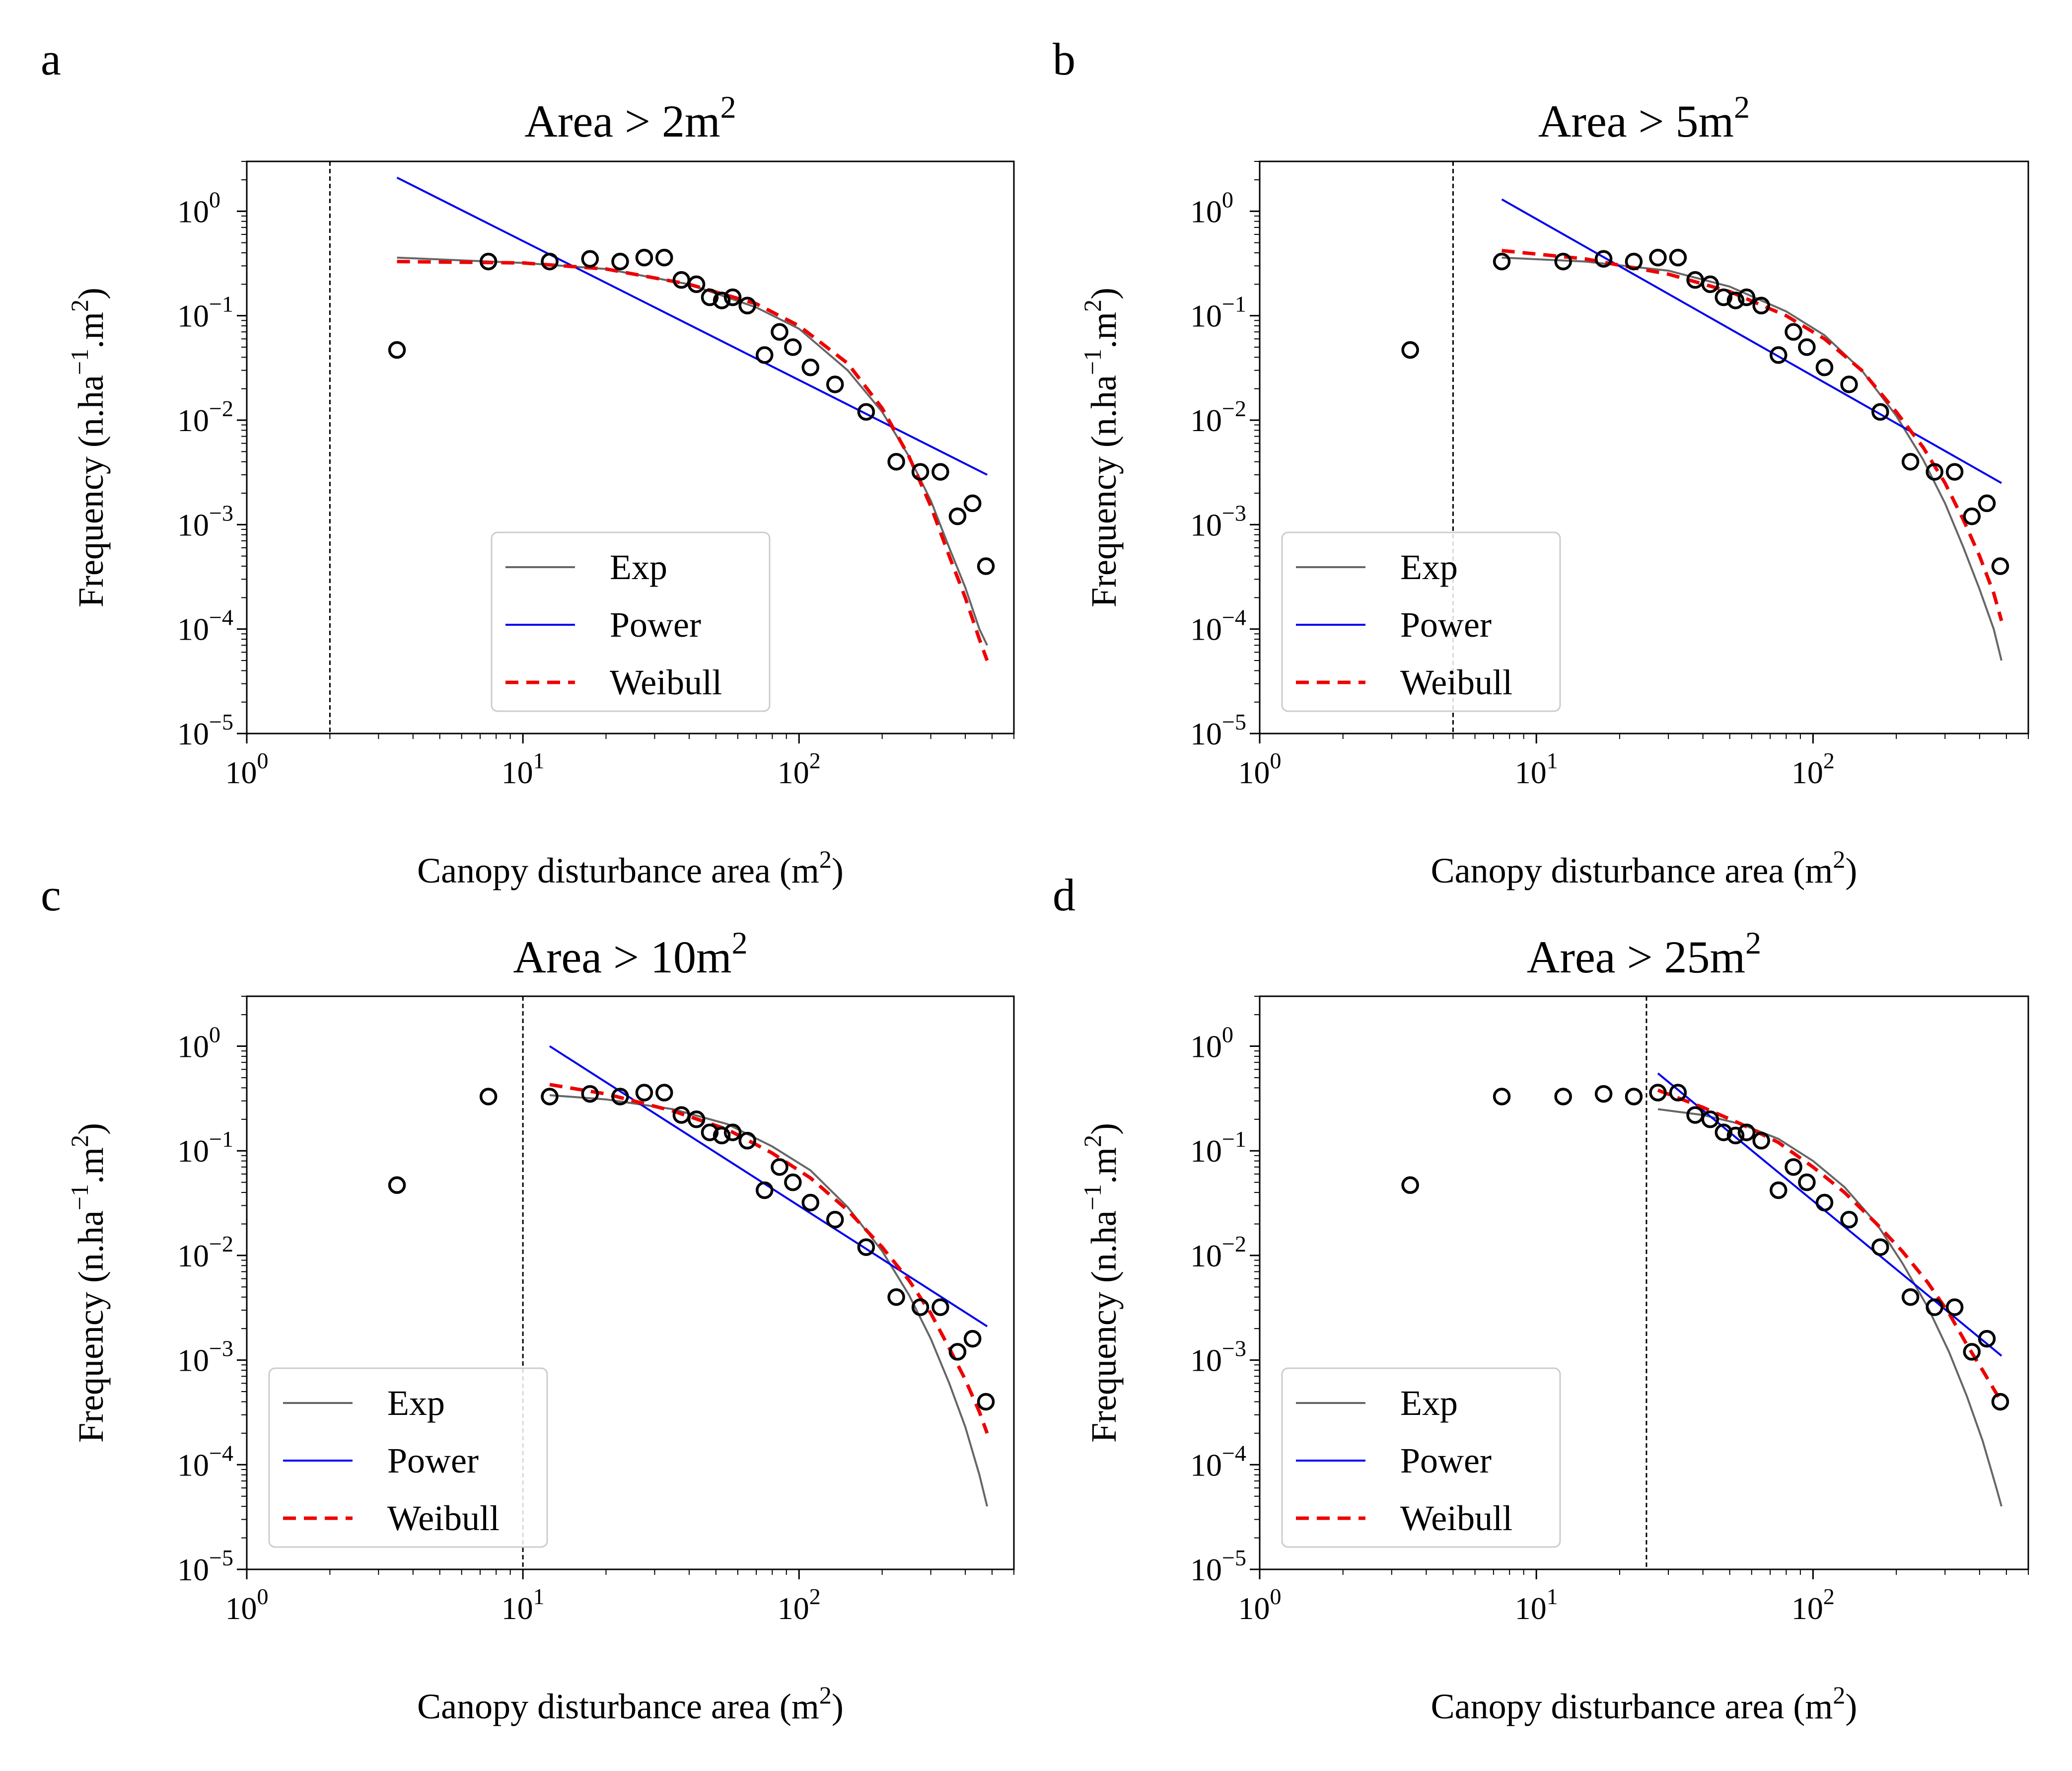 The height and width of the screenshot is (1771, 2072). Describe the element at coordinates (51, 59) in the screenshot. I see `panel-label: a` at that location.